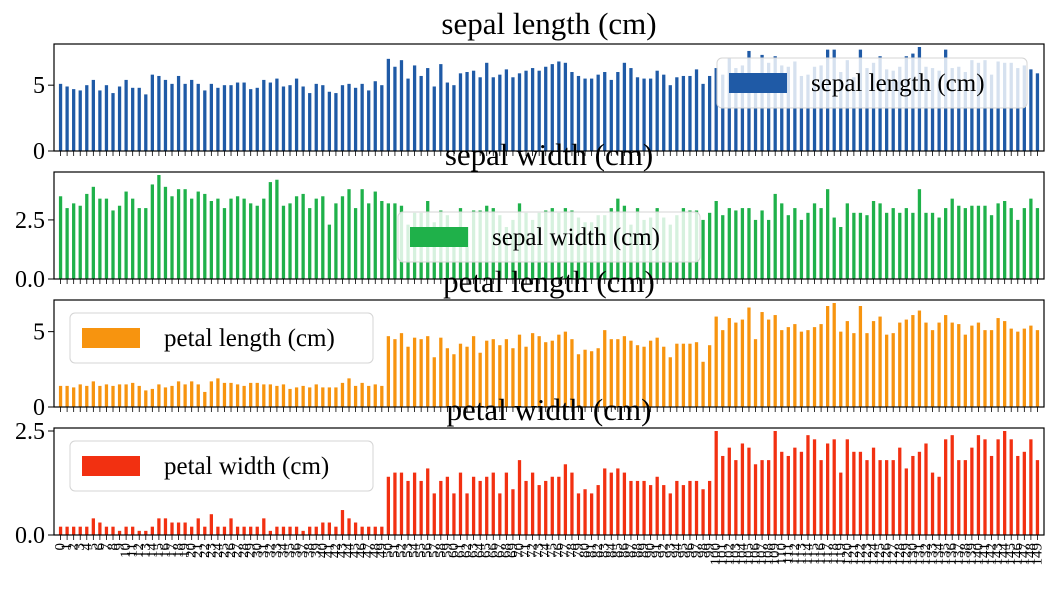 This screenshot has height=594, width=1050. Describe the element at coordinates (39, 408) in the screenshot. I see `y-tick-label: 0` at that location.